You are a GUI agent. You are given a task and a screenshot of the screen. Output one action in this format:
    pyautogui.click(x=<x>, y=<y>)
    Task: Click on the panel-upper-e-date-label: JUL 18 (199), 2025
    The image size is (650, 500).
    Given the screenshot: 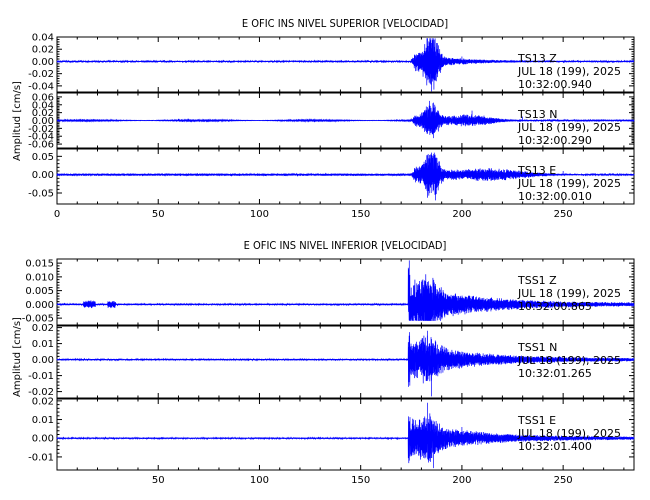 What is the action you would take?
    pyautogui.click(x=569, y=183)
    